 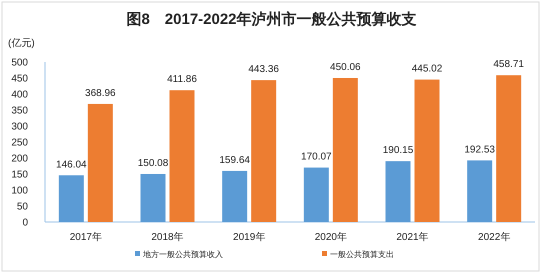 I want to click on x-tick-label: 2020年, so click(x=330, y=237).